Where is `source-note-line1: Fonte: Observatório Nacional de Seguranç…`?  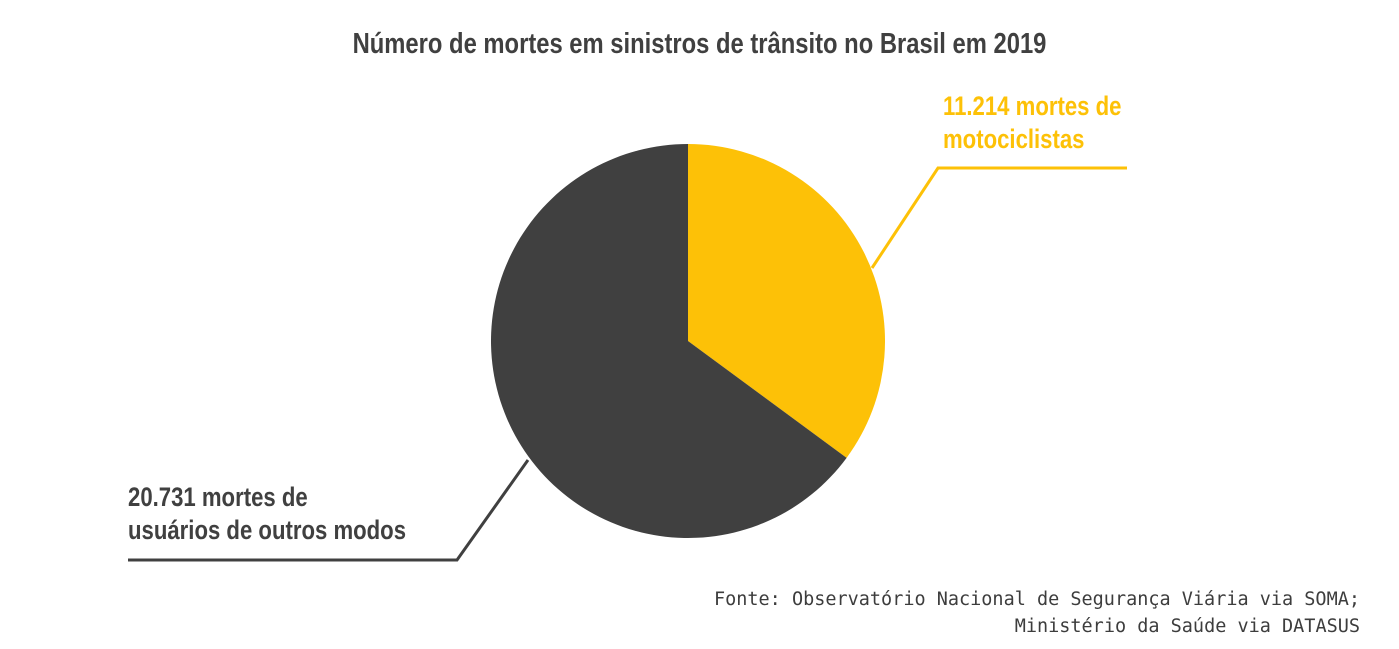 source-note-line1: Fonte: Observatório Nacional de Seguranç… is located at coordinates (1036, 599).